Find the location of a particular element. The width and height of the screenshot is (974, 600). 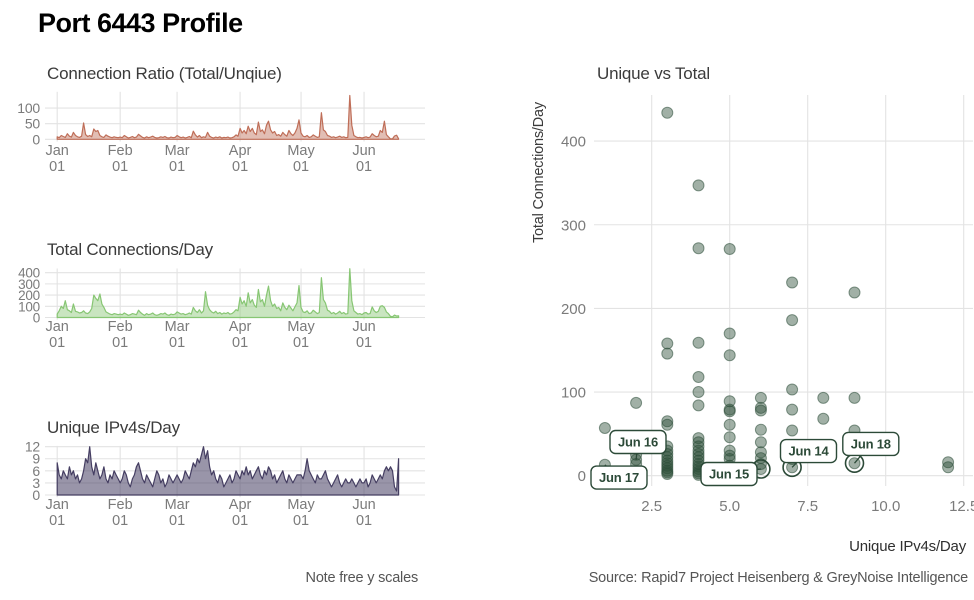

ratio-area-path is located at coordinates (228, 117).